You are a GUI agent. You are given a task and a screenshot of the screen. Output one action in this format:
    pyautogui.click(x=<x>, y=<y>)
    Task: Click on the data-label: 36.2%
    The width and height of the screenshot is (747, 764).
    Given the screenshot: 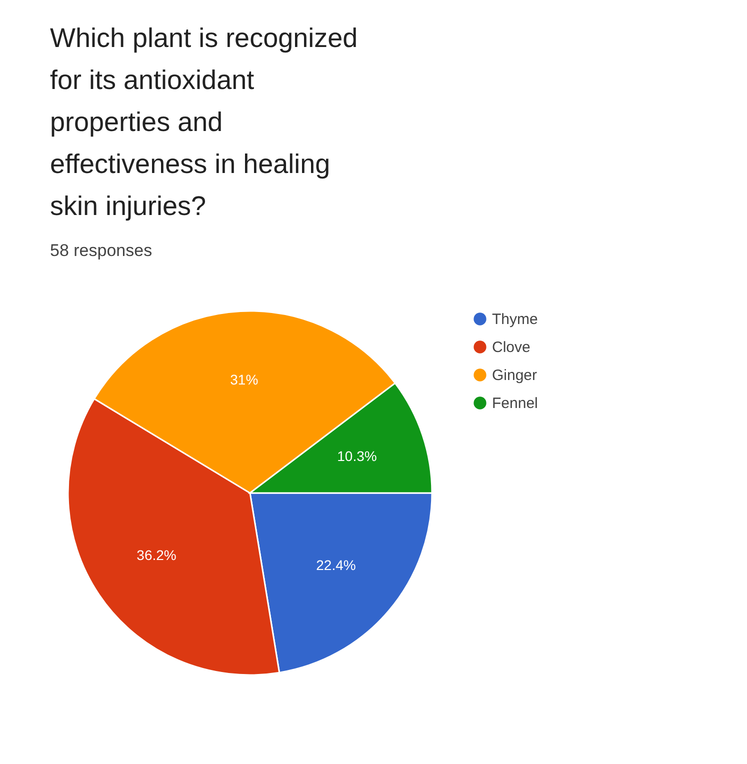 What is the action you would take?
    pyautogui.click(x=156, y=555)
    